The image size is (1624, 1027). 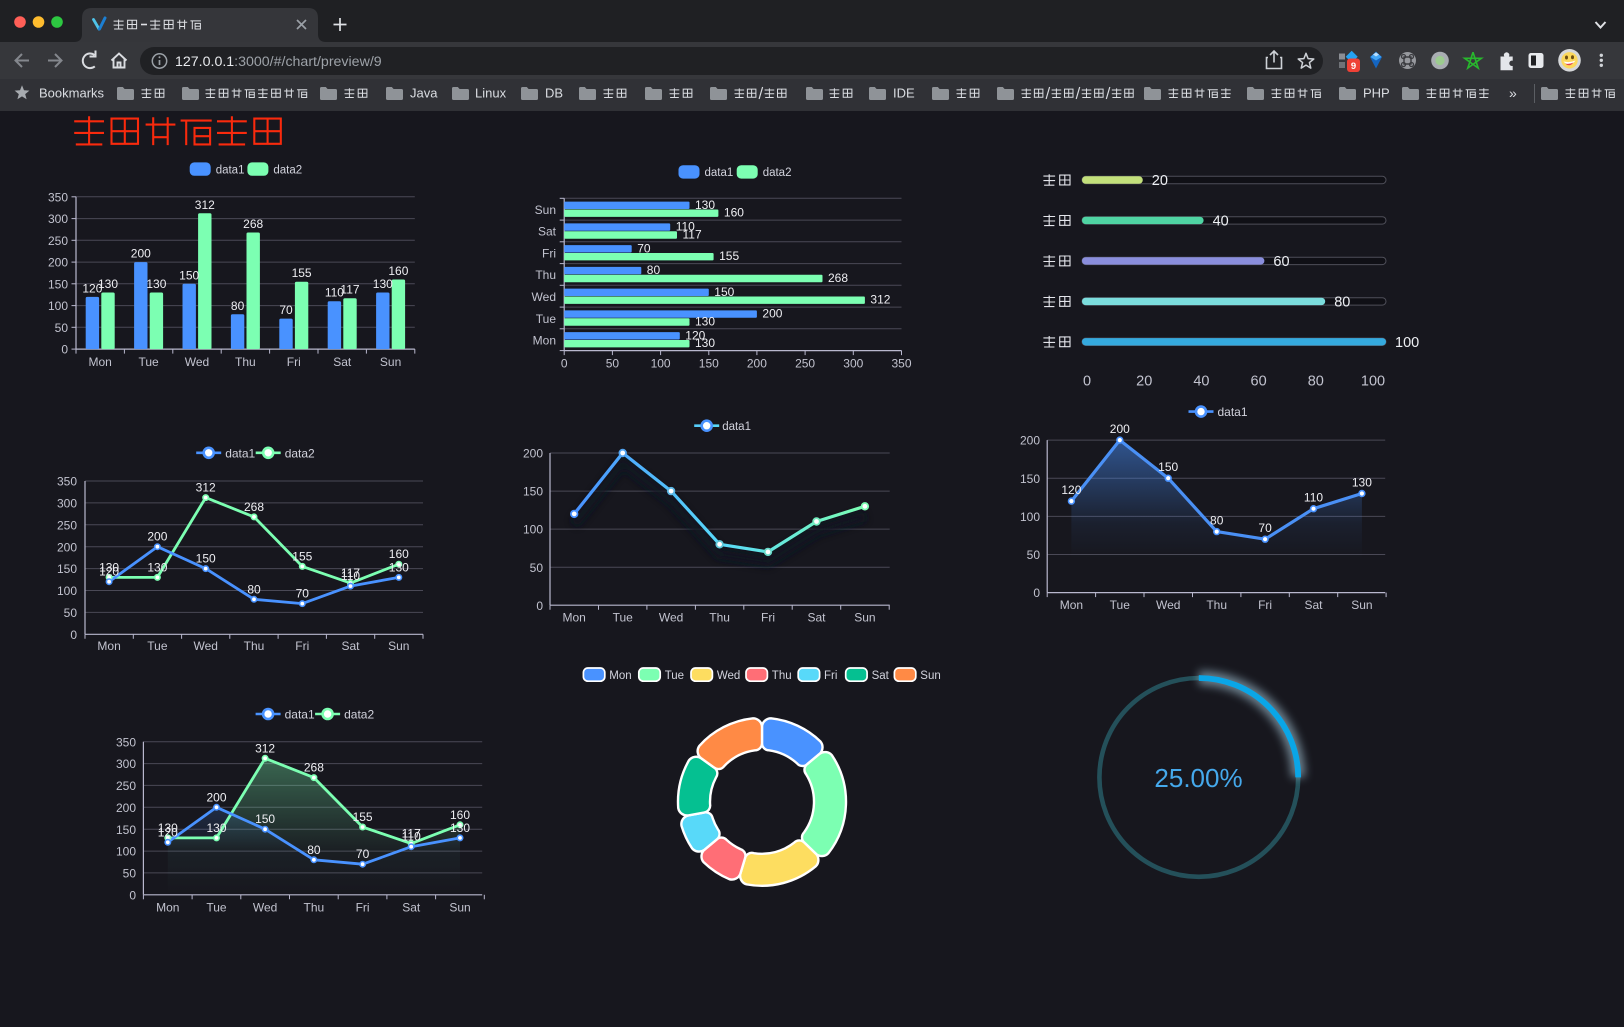 I want to click on svg-text: Linux, so click(x=491, y=93).